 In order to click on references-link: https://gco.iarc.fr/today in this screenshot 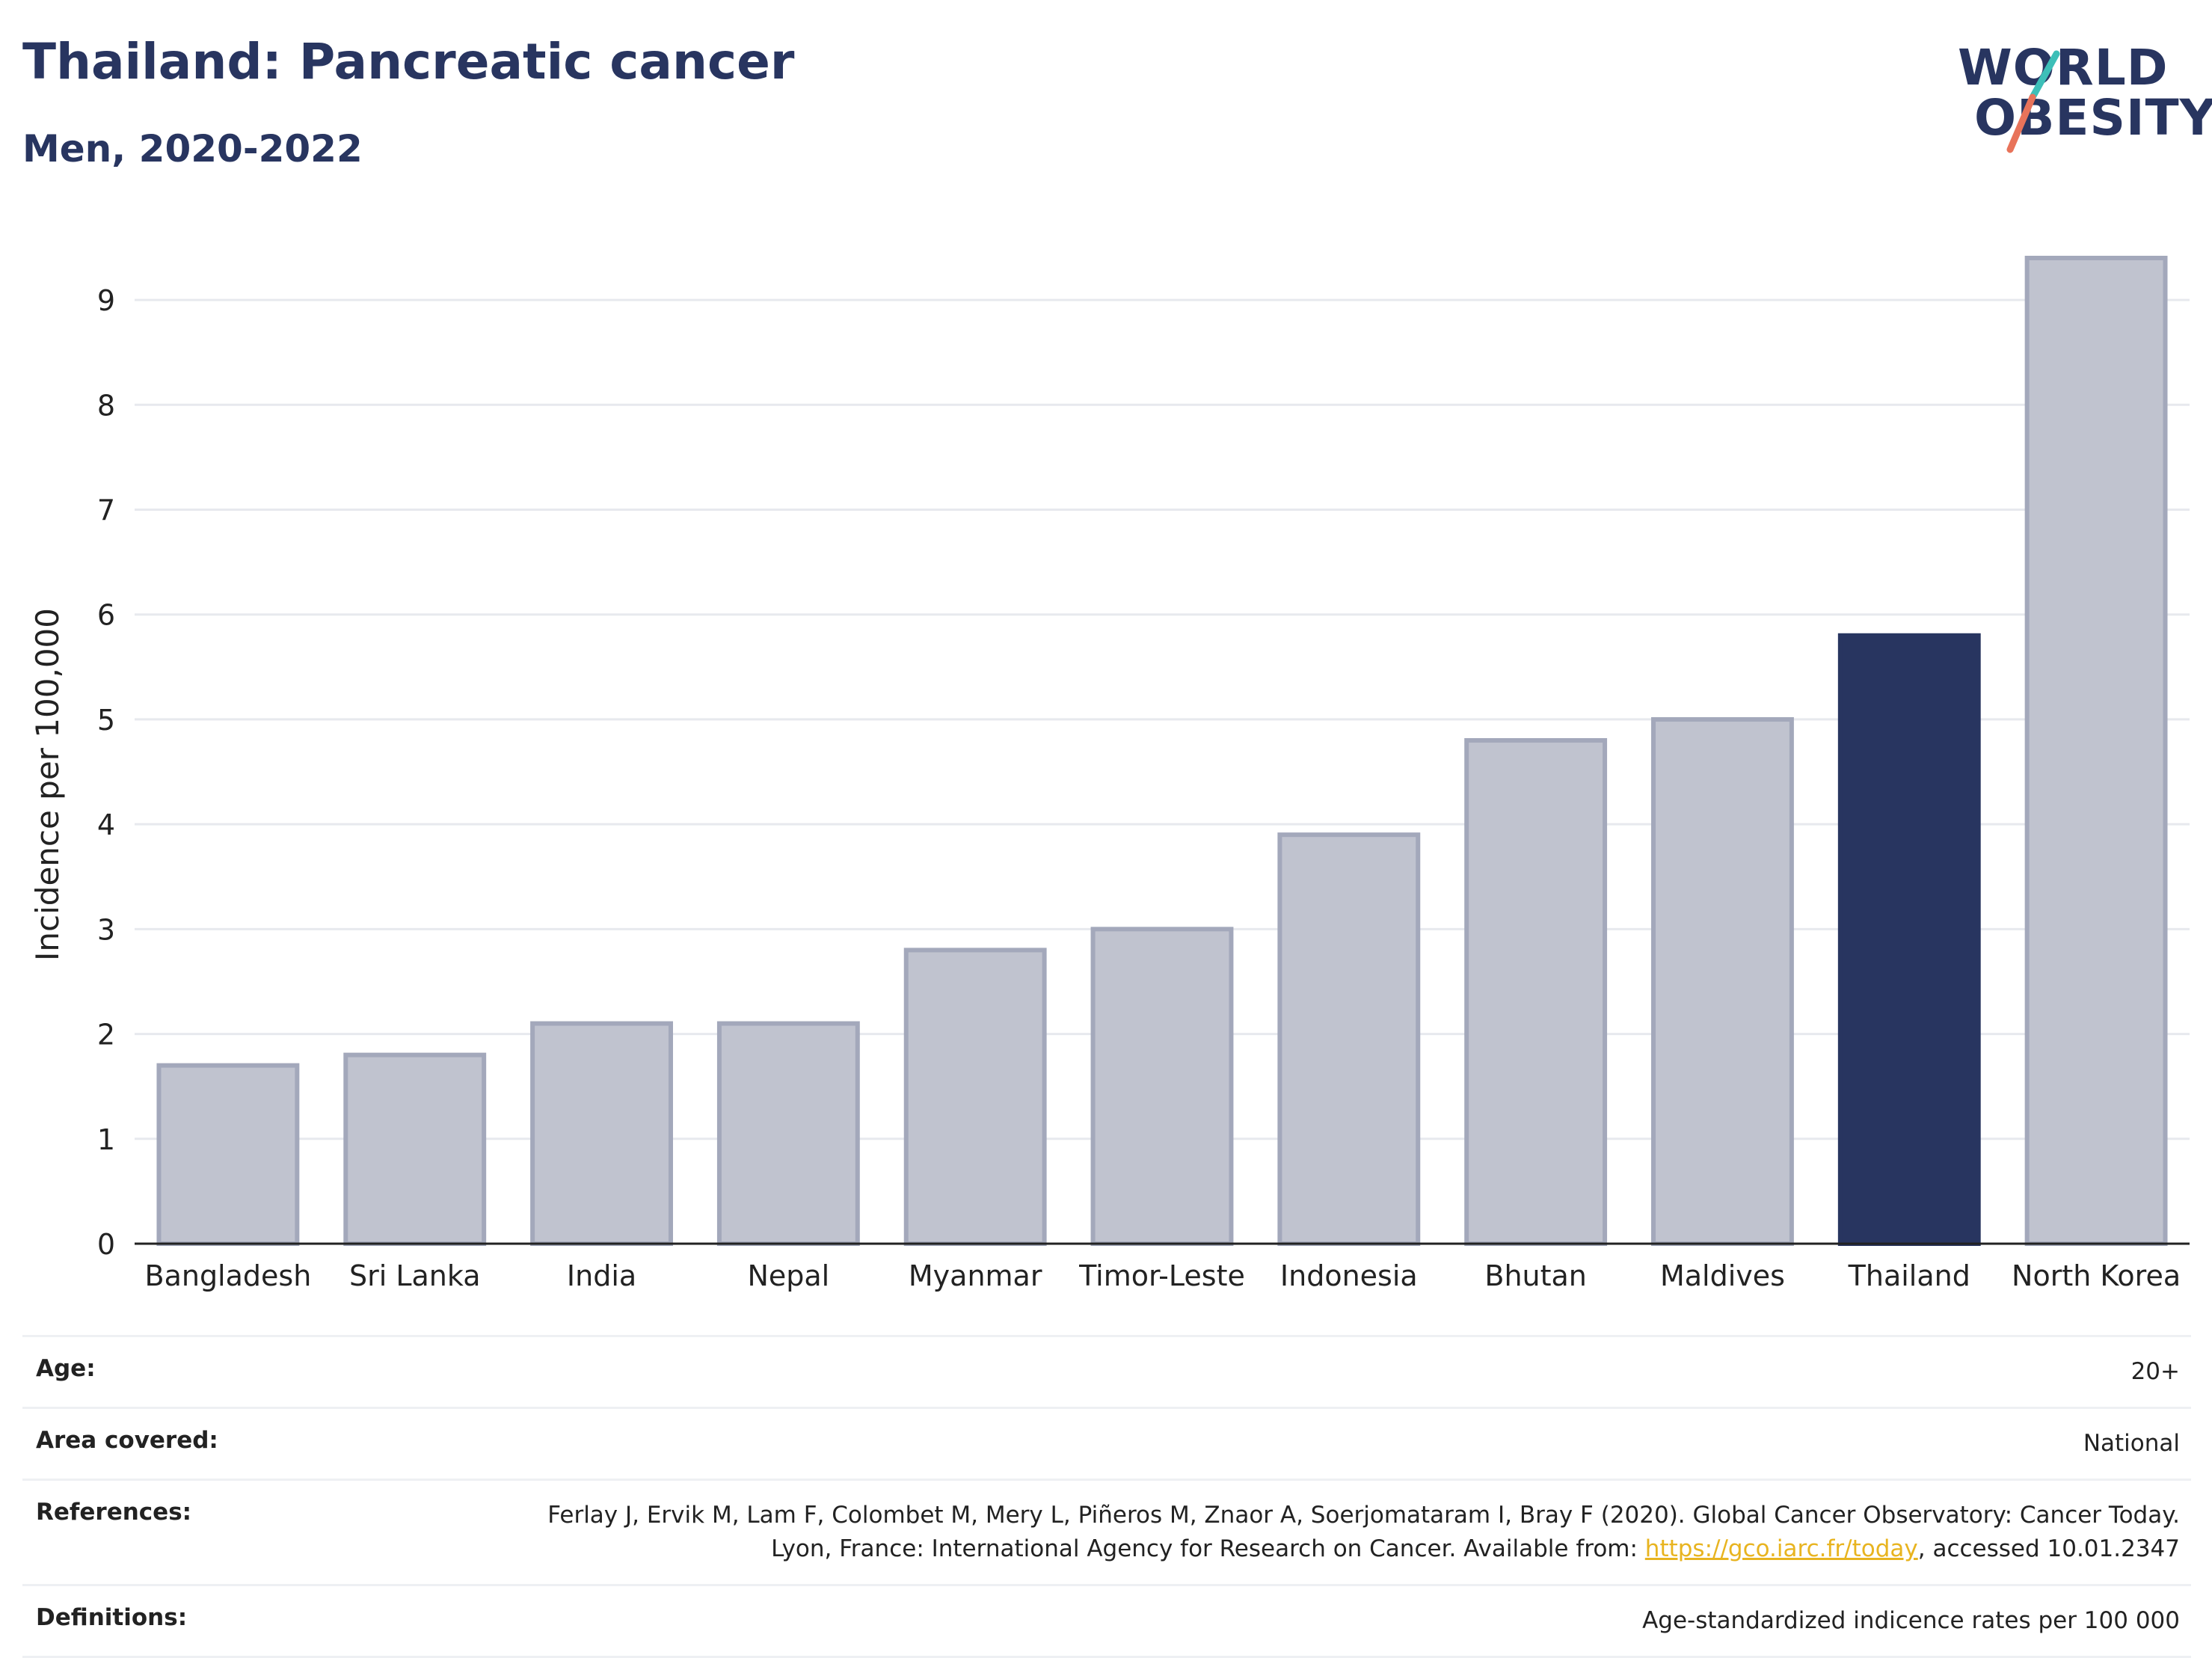, I will do `click(1781, 1548)`.